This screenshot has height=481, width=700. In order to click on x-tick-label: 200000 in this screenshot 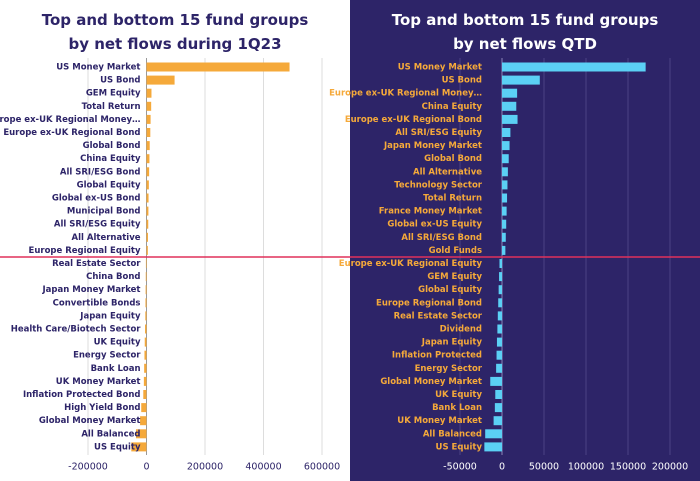, I will do `click(670, 467)`.